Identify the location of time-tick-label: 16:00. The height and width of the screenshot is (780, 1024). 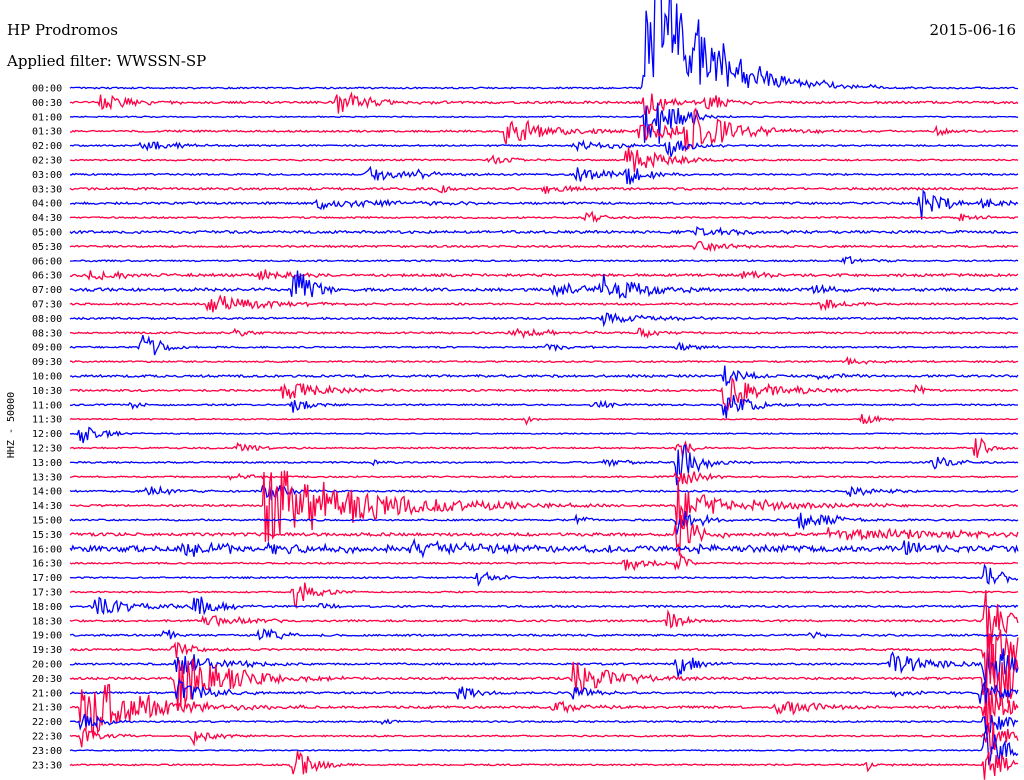
(47, 549).